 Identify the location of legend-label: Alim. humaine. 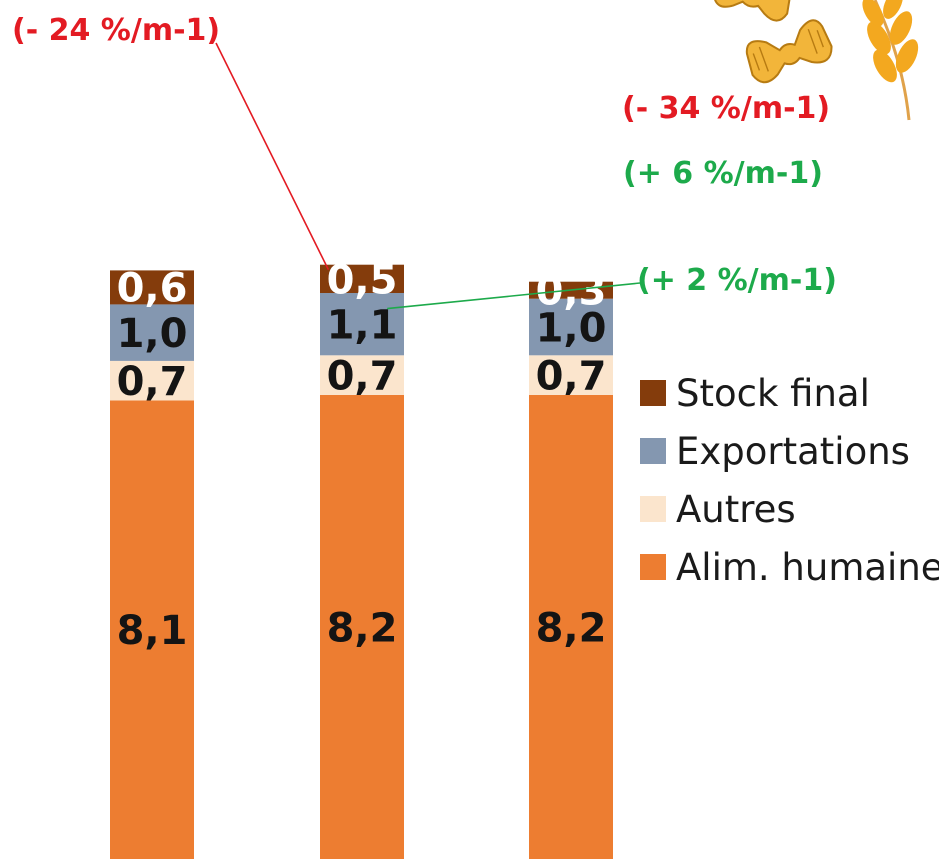
(807, 567).